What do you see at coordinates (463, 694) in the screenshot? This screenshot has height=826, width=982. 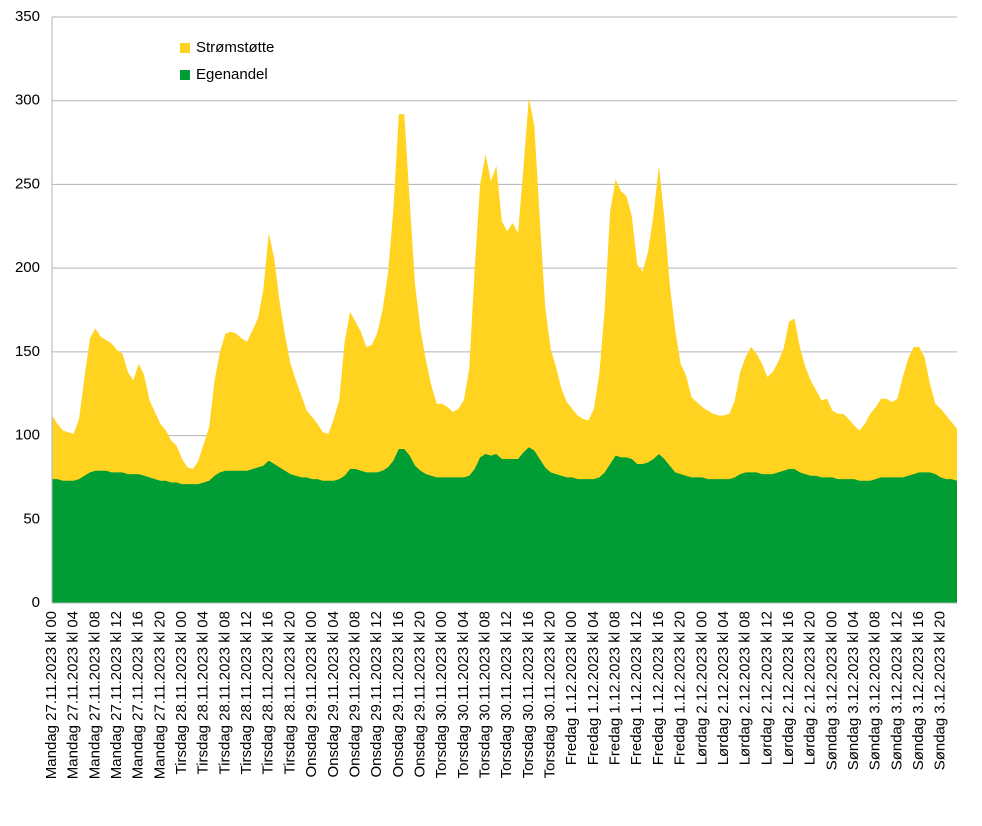 I see `x-tick-label: Torsdag 30.11.2023 kl 04` at bounding box center [463, 694].